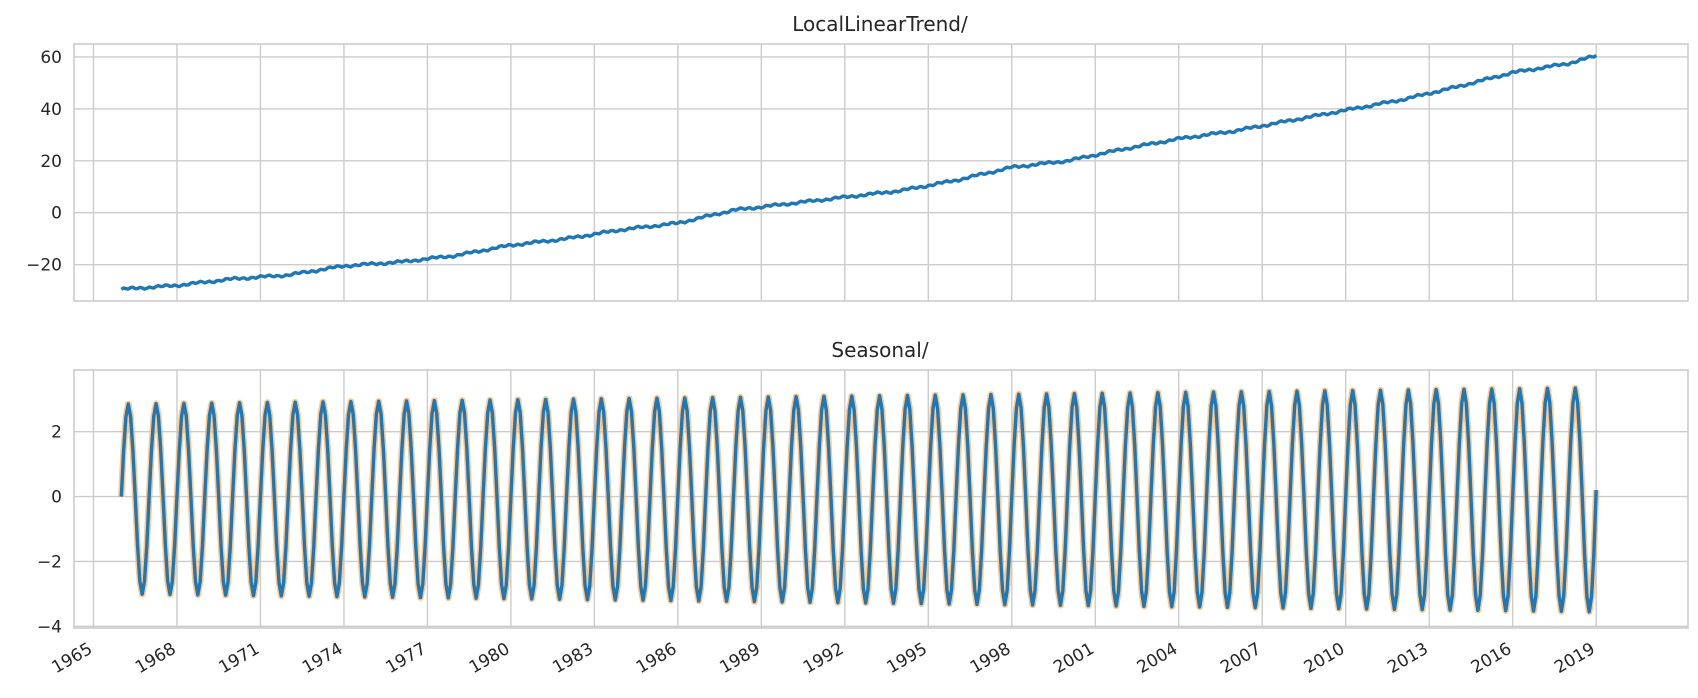  What do you see at coordinates (1157, 658) in the screenshot?
I see `x-tick-label: 2004` at bounding box center [1157, 658].